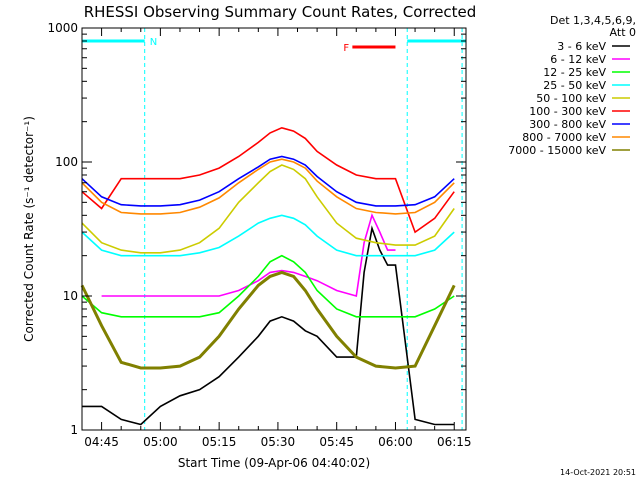 The width and height of the screenshot is (640, 480). What do you see at coordinates (581, 46) in the screenshot?
I see `legend-label: 3 - 6 keV` at bounding box center [581, 46].